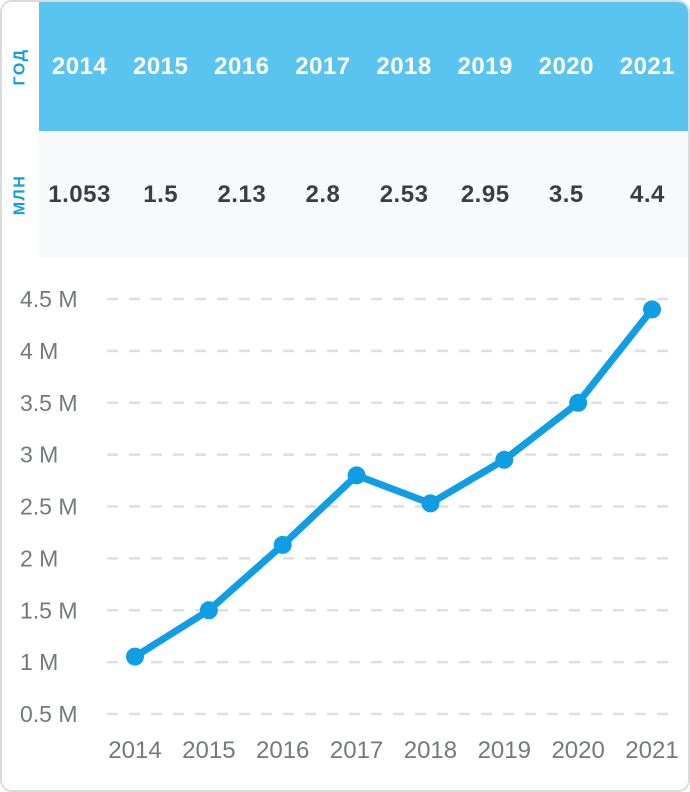 The width and height of the screenshot is (690, 792). What do you see at coordinates (404, 66) in the screenshot?
I see `year-cell: 2018` at bounding box center [404, 66].